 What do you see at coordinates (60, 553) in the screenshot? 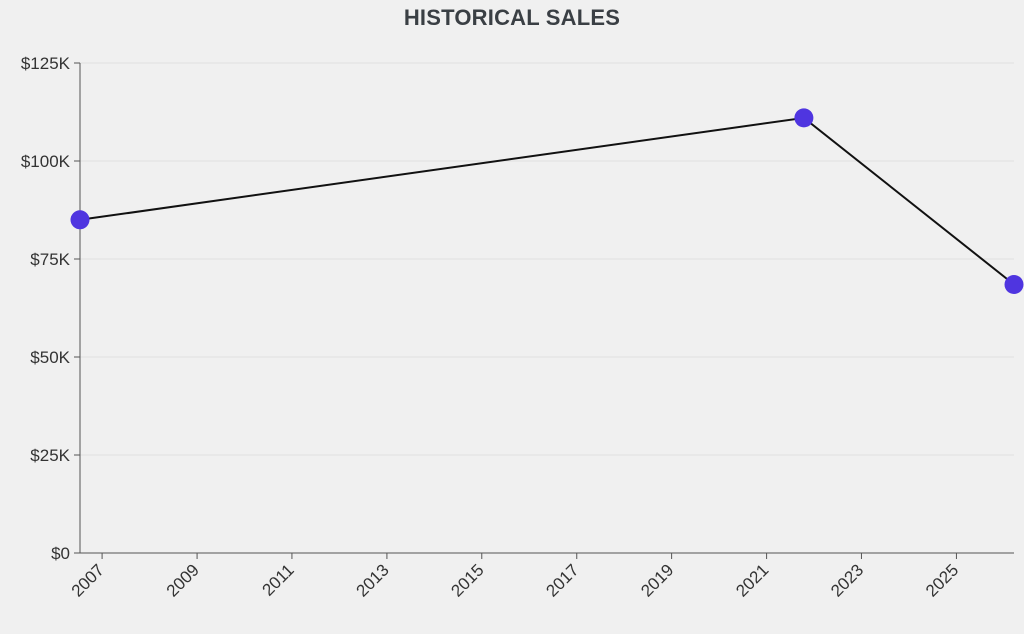
I see `y-tick-label: $0` at bounding box center [60, 553].